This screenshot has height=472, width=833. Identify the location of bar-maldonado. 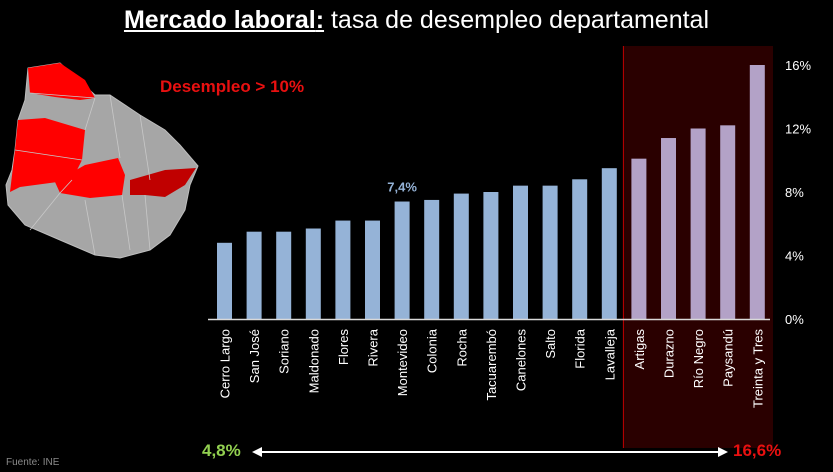
(313, 273).